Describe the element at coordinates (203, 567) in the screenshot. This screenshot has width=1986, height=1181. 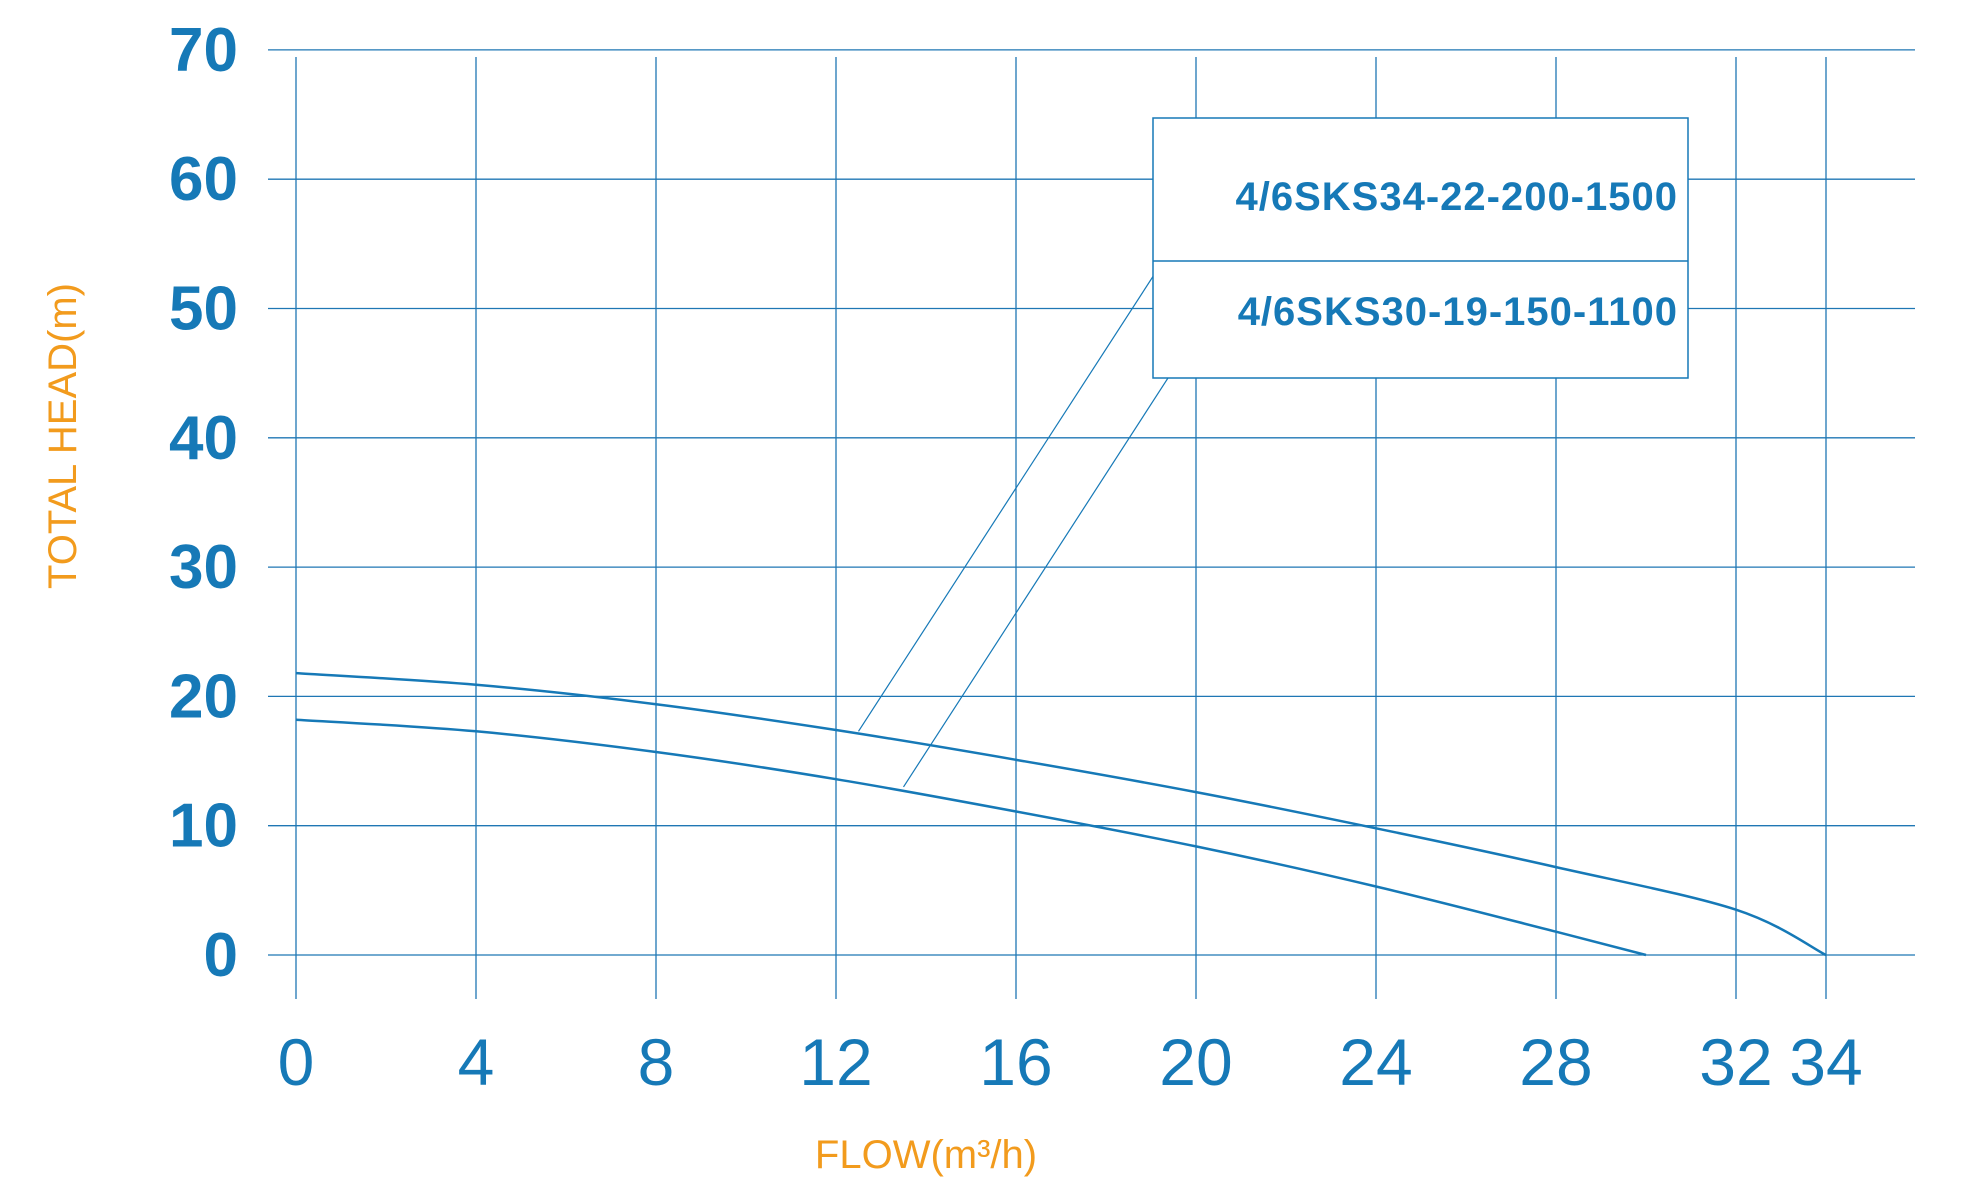
I see `y-tick-label: 30` at that location.